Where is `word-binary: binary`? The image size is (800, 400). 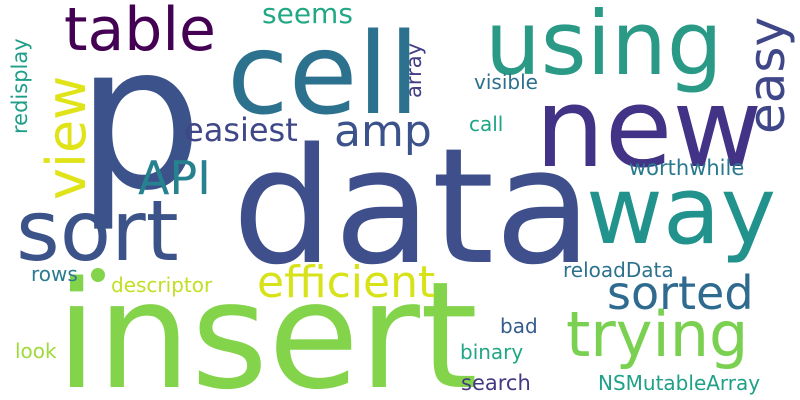 word-binary: binary is located at coordinates (492, 352).